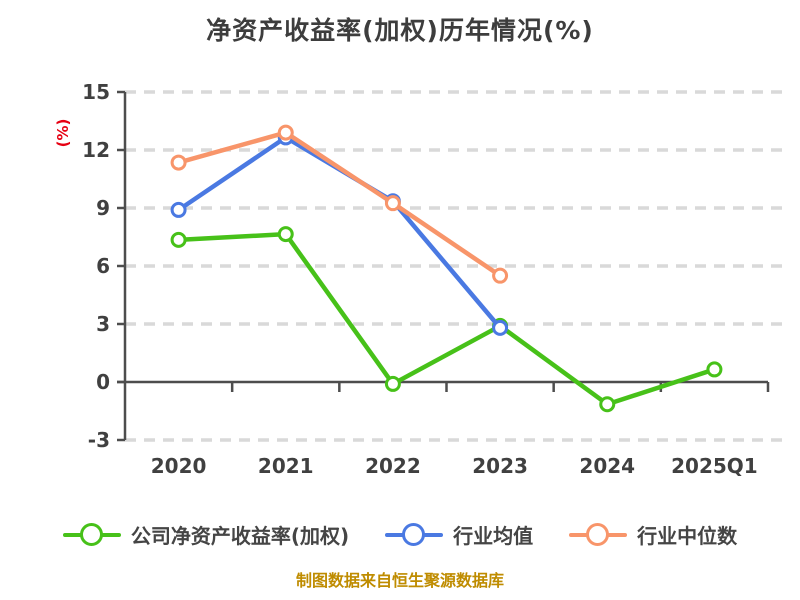 This screenshot has width=800, height=600. I want to click on x-tick-label: 2025Q1, so click(714, 466).